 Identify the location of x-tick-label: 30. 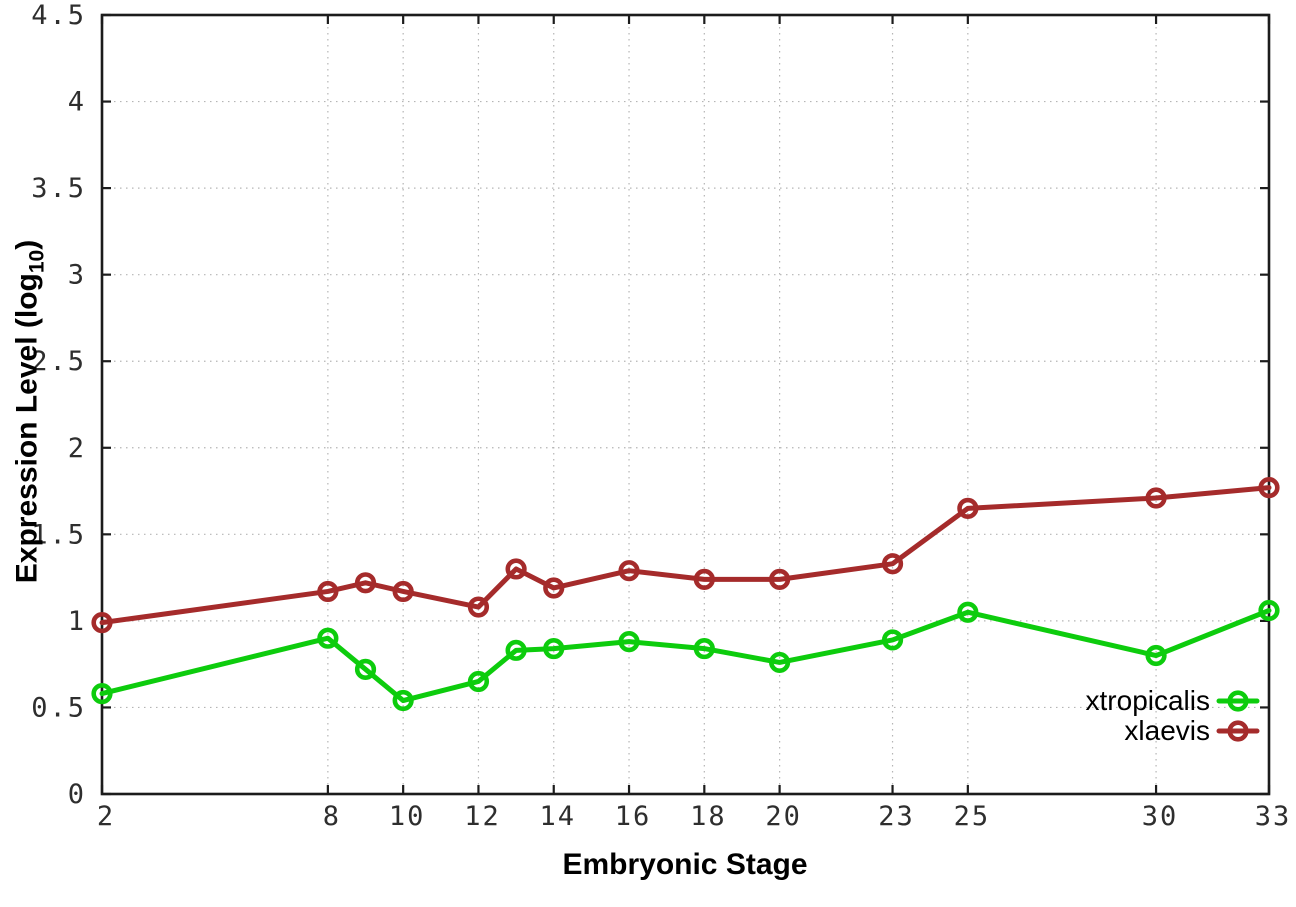
(1160, 816).